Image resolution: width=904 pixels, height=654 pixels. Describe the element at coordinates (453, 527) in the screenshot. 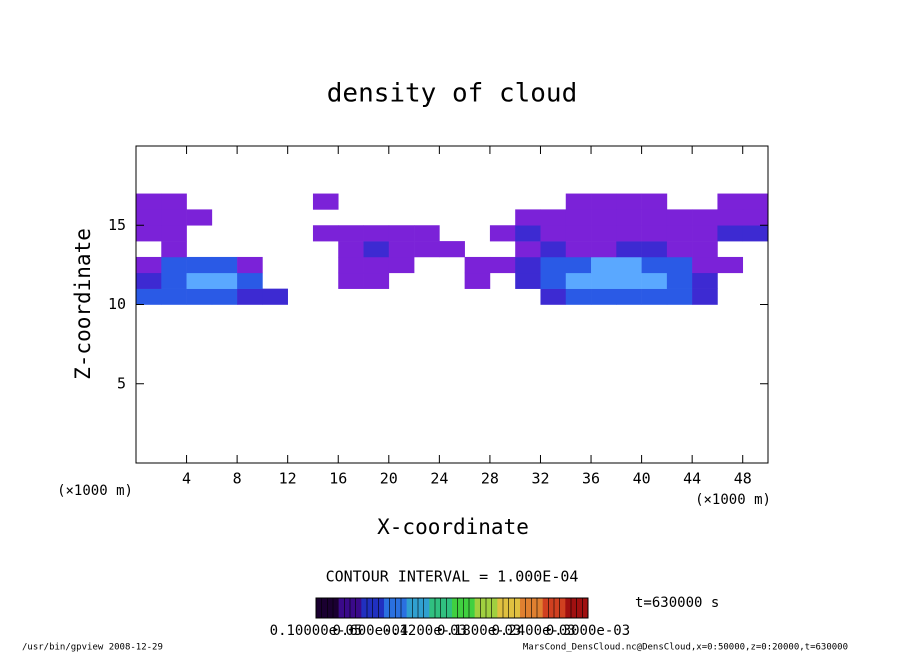

I see `x-axis-label: X-coordinate` at that location.